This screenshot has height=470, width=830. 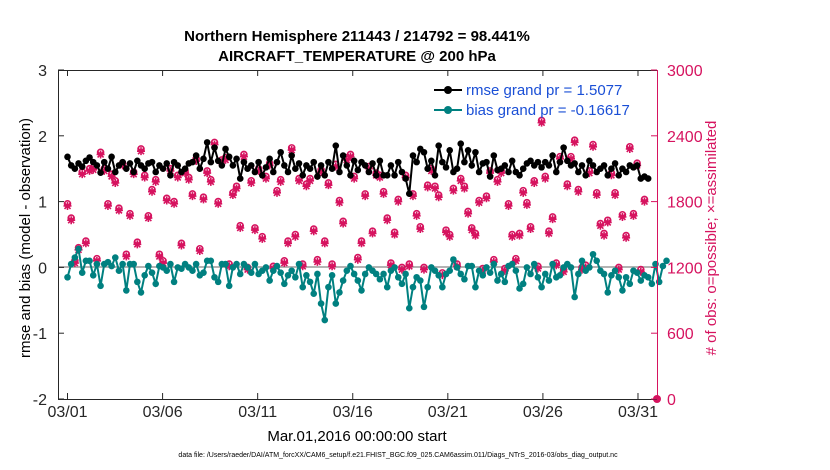 What do you see at coordinates (685, 268) in the screenshot?
I see `y2-tick-label: 1200` at bounding box center [685, 268].